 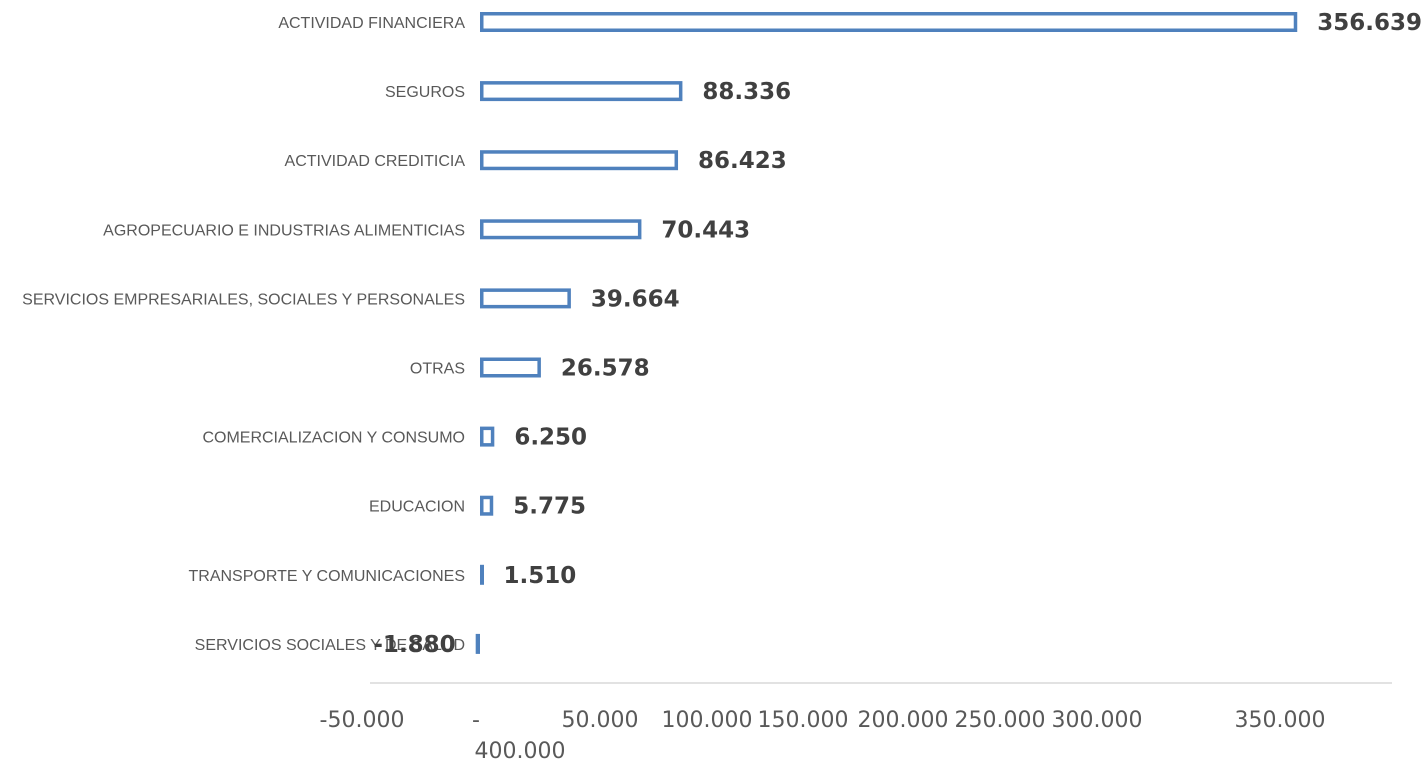 I want to click on category-label: COMERCIALIZACION Y CONSUMO, so click(x=333, y=438).